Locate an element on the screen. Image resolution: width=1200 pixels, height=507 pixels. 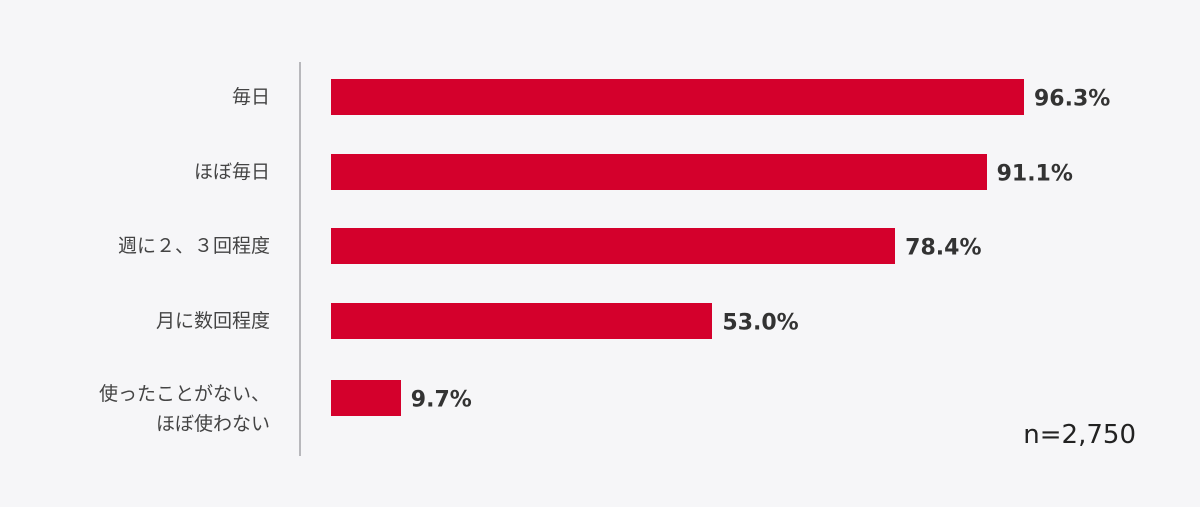
data-label: 53.0% is located at coordinates (760, 322).